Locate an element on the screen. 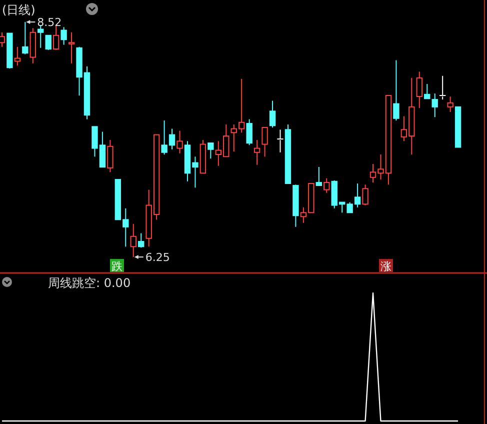 This screenshot has height=424, width=487. annotation: 8.52 is located at coordinates (49, 22).